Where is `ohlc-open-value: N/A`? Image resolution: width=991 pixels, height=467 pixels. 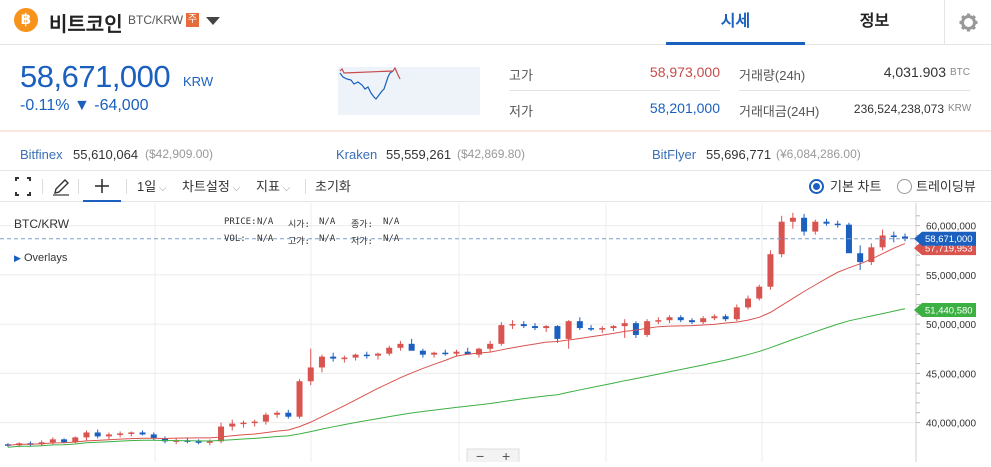
ohlc-open-value: N/A is located at coordinates (327, 222).